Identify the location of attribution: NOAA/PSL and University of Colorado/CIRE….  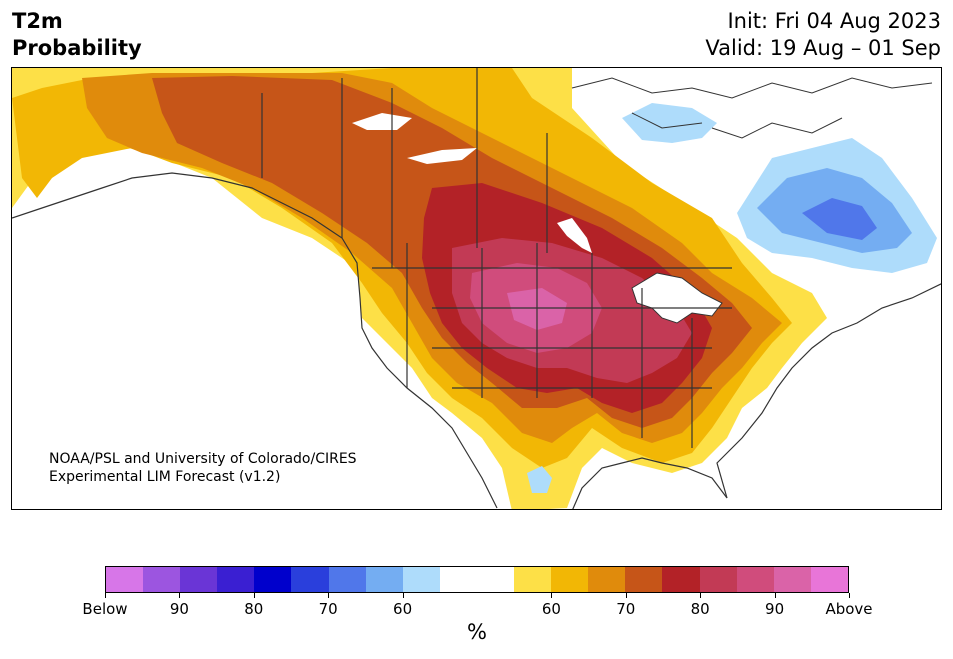
(203, 468).